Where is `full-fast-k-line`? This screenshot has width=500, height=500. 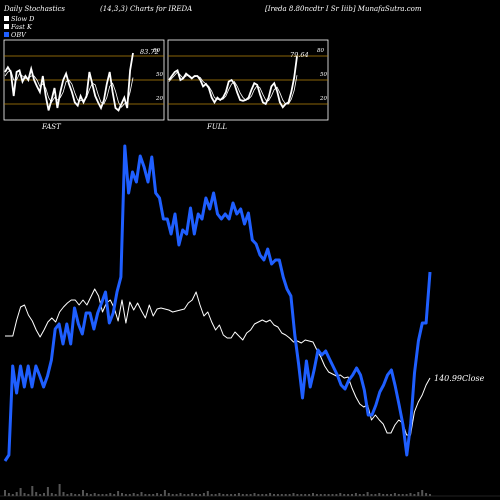 full-fast-k-line is located at coordinates (233, 82).